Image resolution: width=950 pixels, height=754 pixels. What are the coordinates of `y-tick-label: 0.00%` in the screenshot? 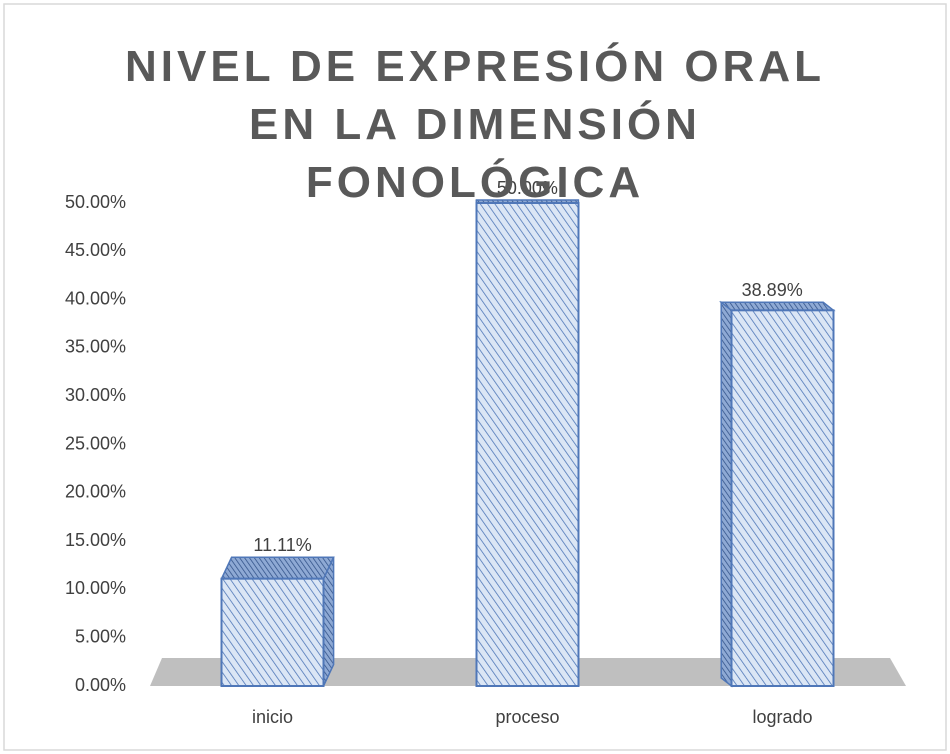 It's located at (100, 685).